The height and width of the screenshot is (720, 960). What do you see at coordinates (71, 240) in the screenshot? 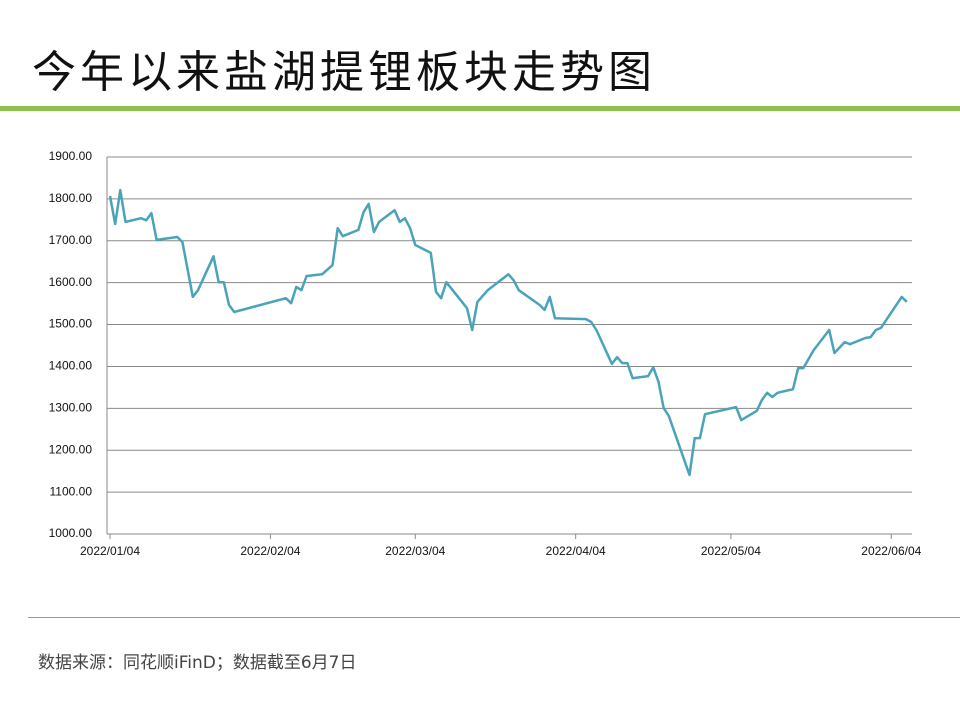
I see `y-tick-label: 1700.00` at bounding box center [71, 240].